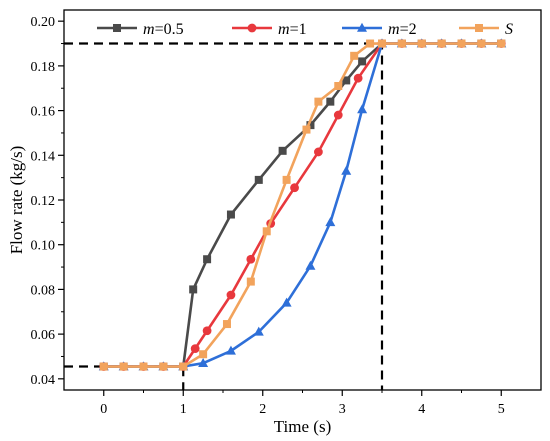  What do you see at coordinates (103, 409) in the screenshot?
I see `x-tick-label-0: 0` at bounding box center [103, 409].